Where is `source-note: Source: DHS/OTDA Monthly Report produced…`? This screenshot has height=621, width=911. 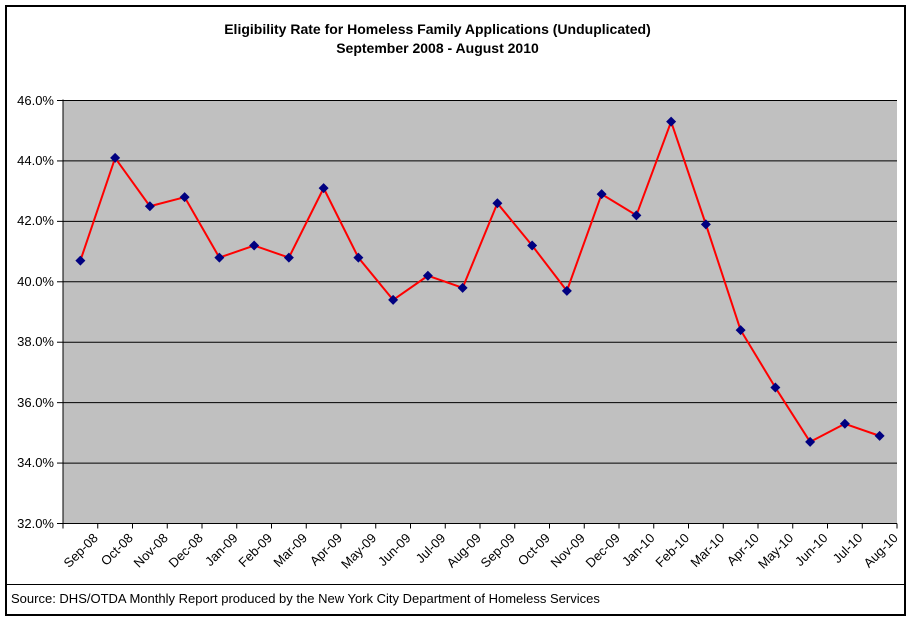 source-note: Source: DHS/OTDA Monthly Report produced… is located at coordinates (305, 598).